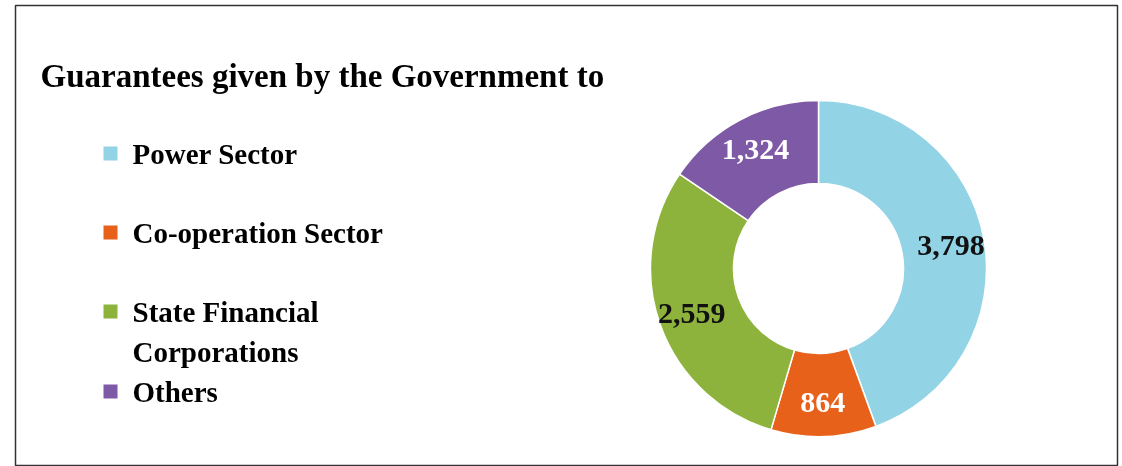 The image size is (1122, 466). What do you see at coordinates (258, 232) in the screenshot?
I see `legend-label: Co-operation Sector` at bounding box center [258, 232].